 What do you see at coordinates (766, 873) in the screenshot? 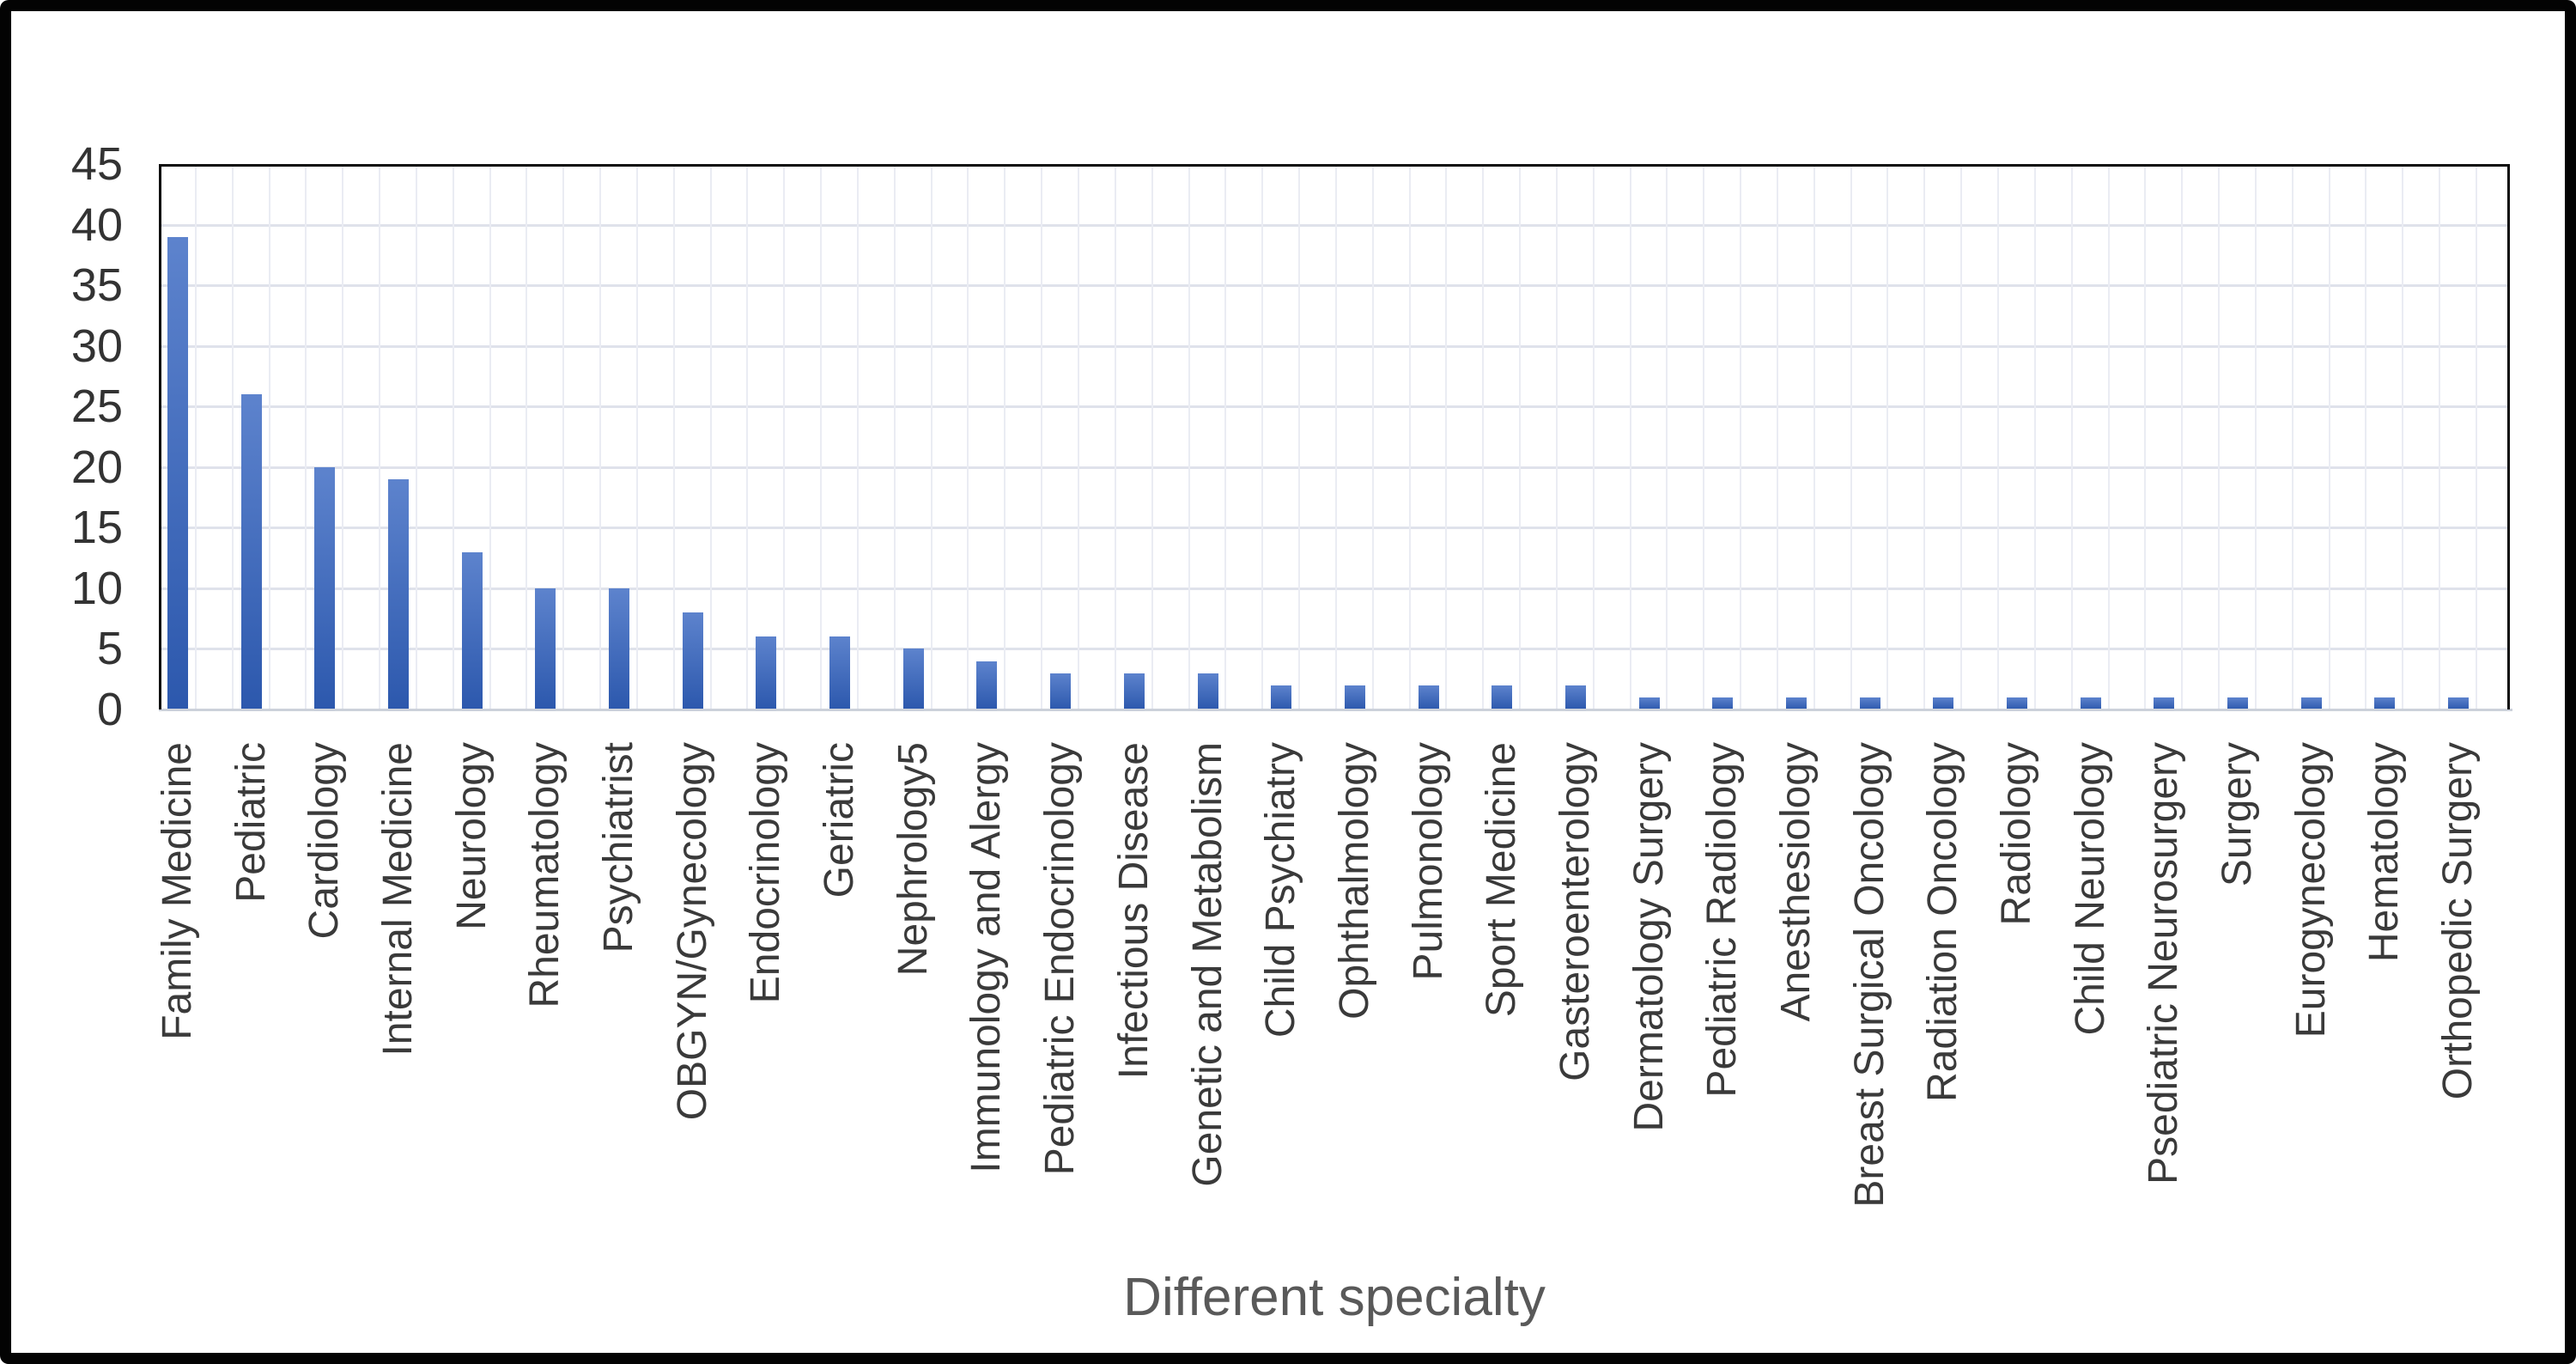
I see `x-label-endocrinology: Endocrinology` at bounding box center [766, 873].